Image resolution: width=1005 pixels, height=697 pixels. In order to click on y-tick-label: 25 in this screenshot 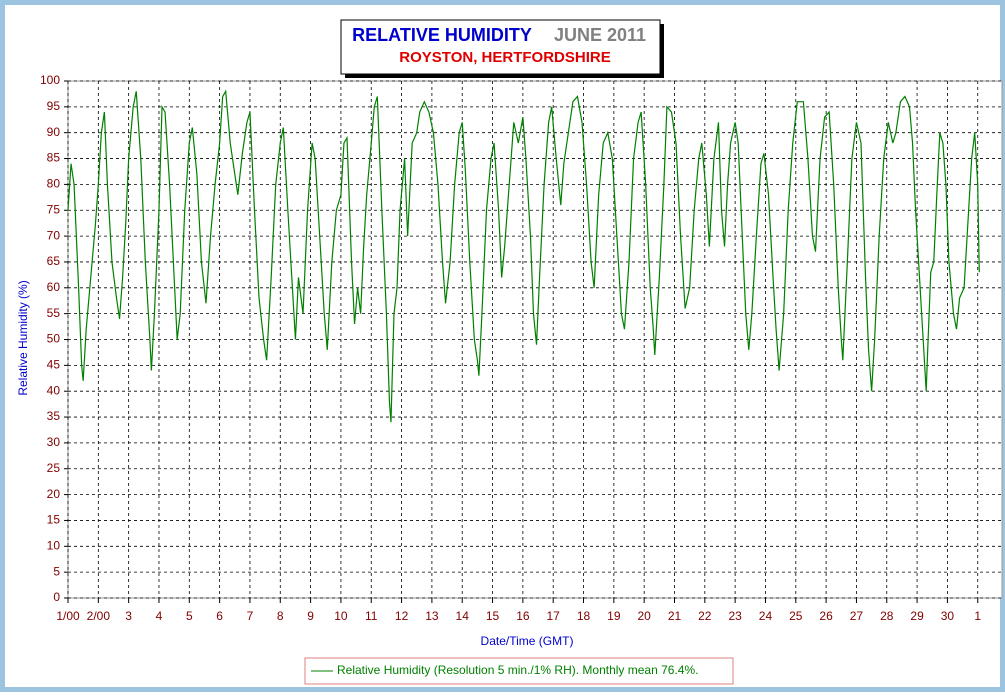, I will do `click(54, 468)`.